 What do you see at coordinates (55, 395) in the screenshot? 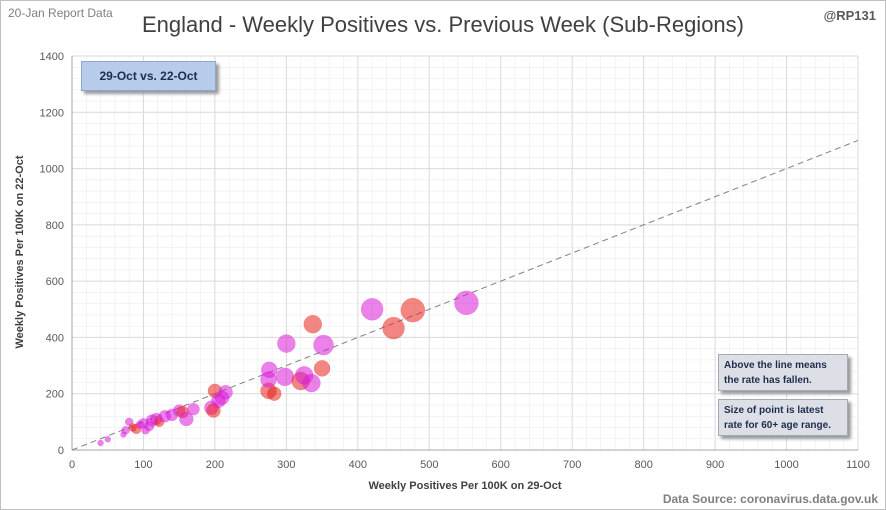
I see `y-tick-label: 200` at bounding box center [55, 395].